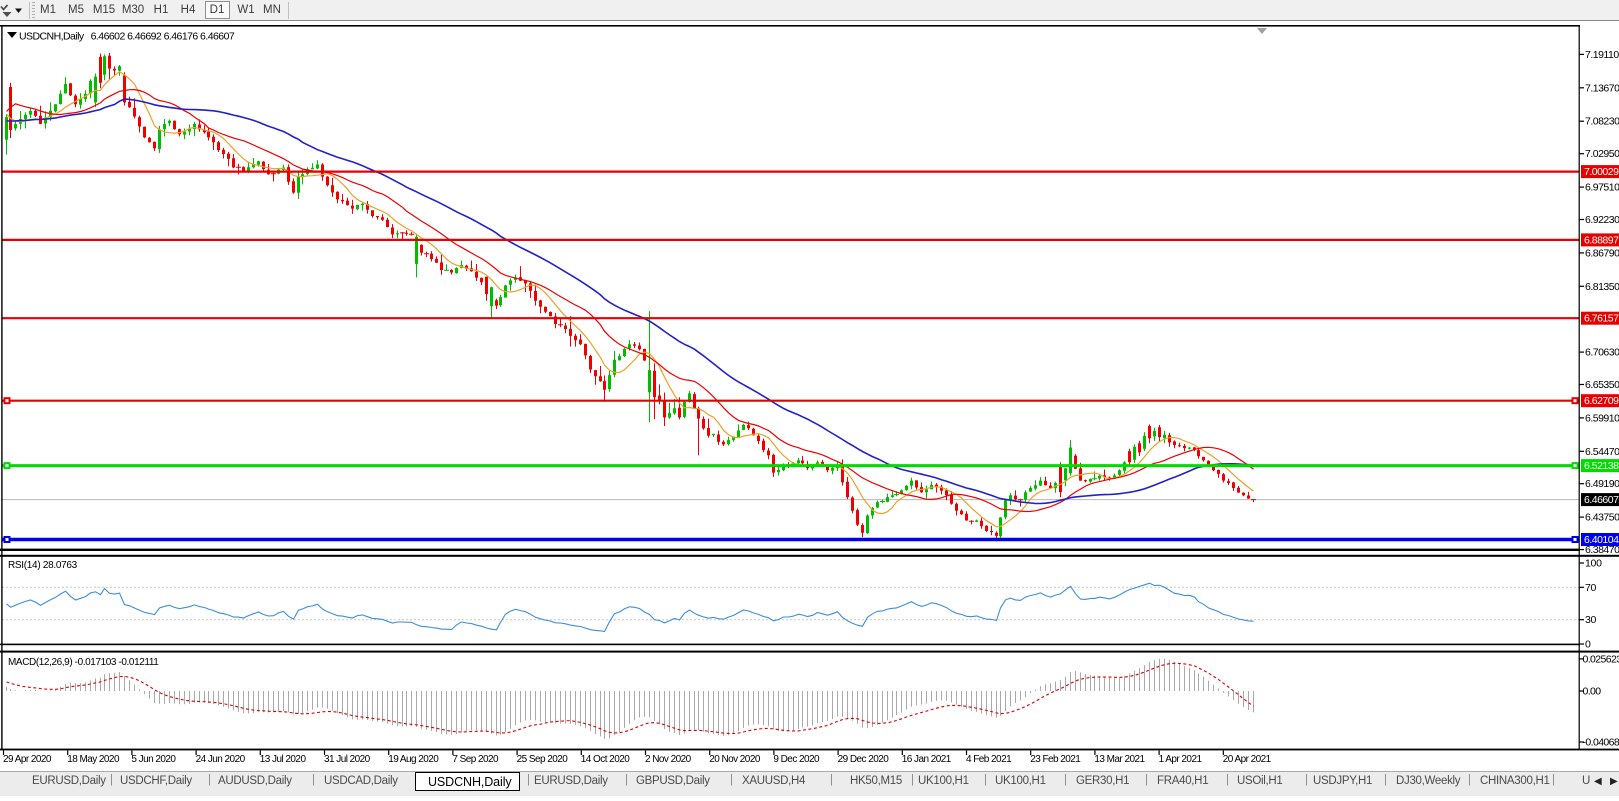  I want to click on svg-text: 7.02950, so click(1602, 154).